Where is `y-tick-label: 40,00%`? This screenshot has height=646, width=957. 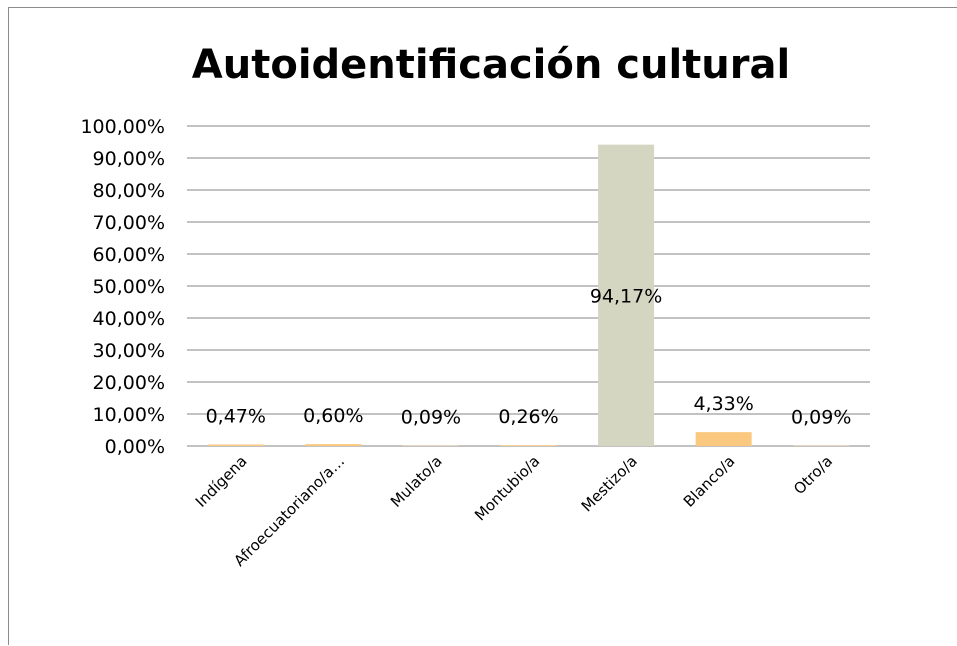 y-tick-label: 40,00% is located at coordinates (129, 319).